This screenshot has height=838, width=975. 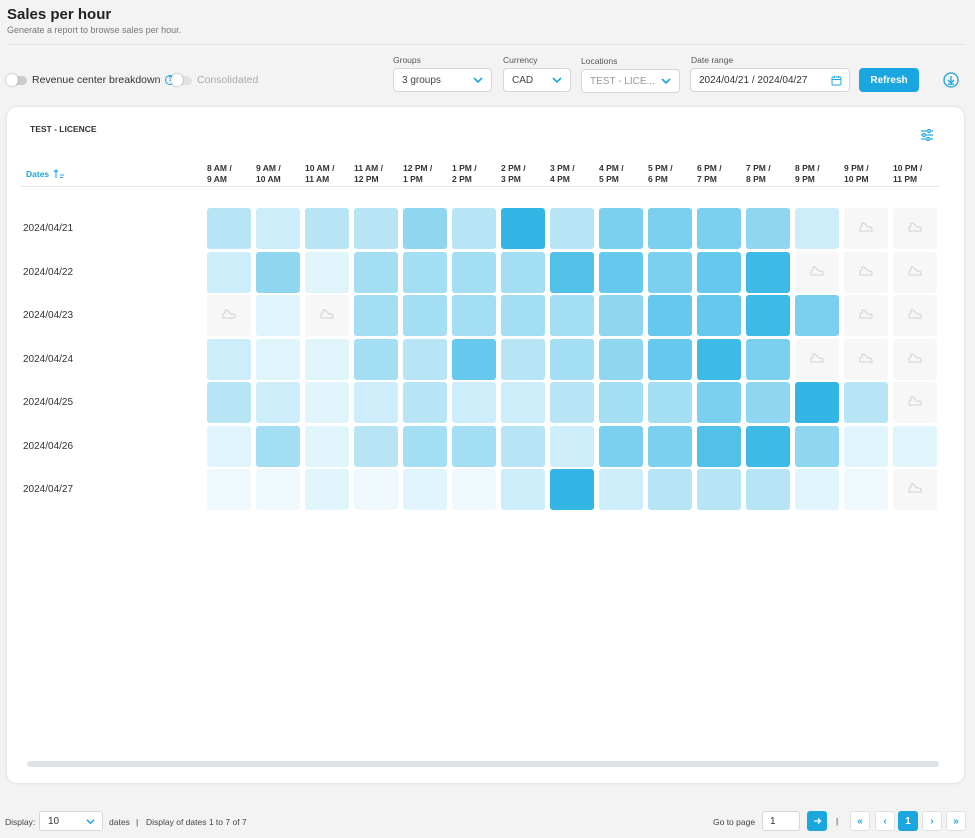 I want to click on next-page-button: ›, so click(x=932, y=821).